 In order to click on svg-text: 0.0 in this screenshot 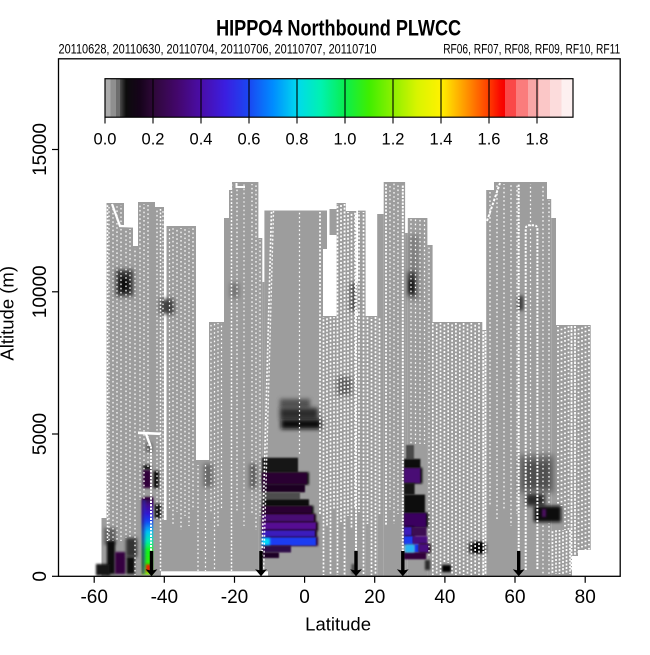, I will do `click(105, 139)`.